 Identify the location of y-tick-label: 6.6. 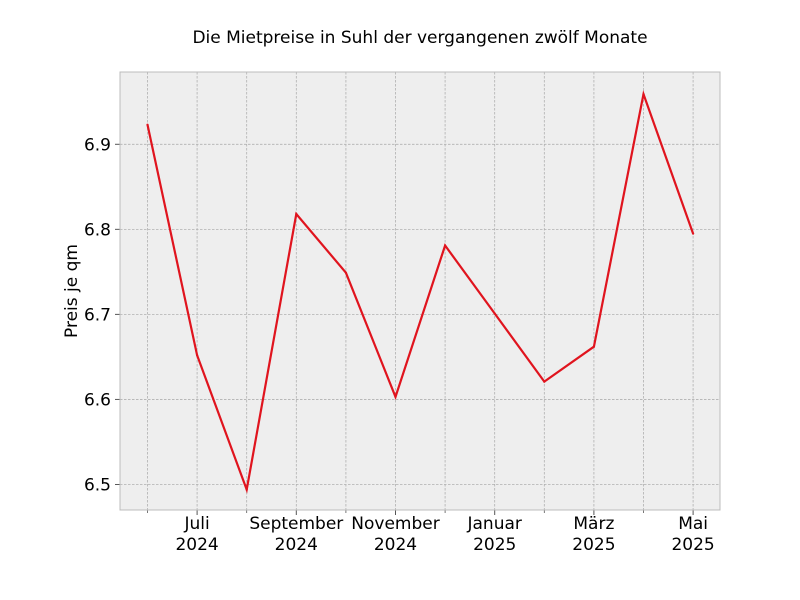
(97, 400).